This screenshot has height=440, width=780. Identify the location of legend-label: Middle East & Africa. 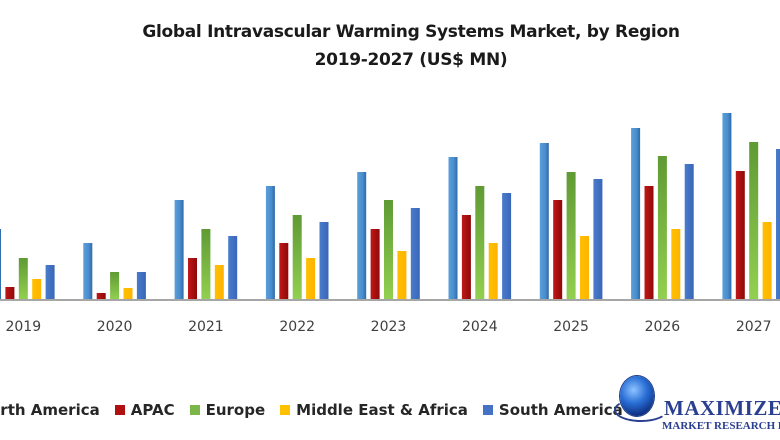
(382, 410).